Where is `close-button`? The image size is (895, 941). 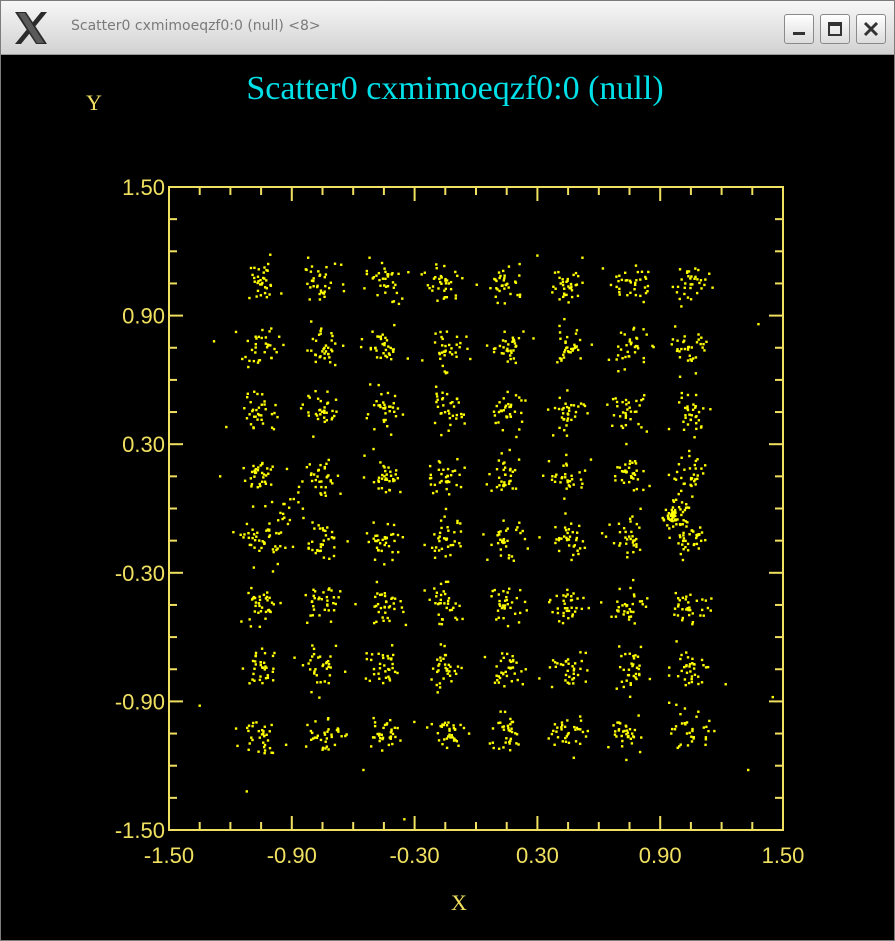
close-button is located at coordinates (871, 29).